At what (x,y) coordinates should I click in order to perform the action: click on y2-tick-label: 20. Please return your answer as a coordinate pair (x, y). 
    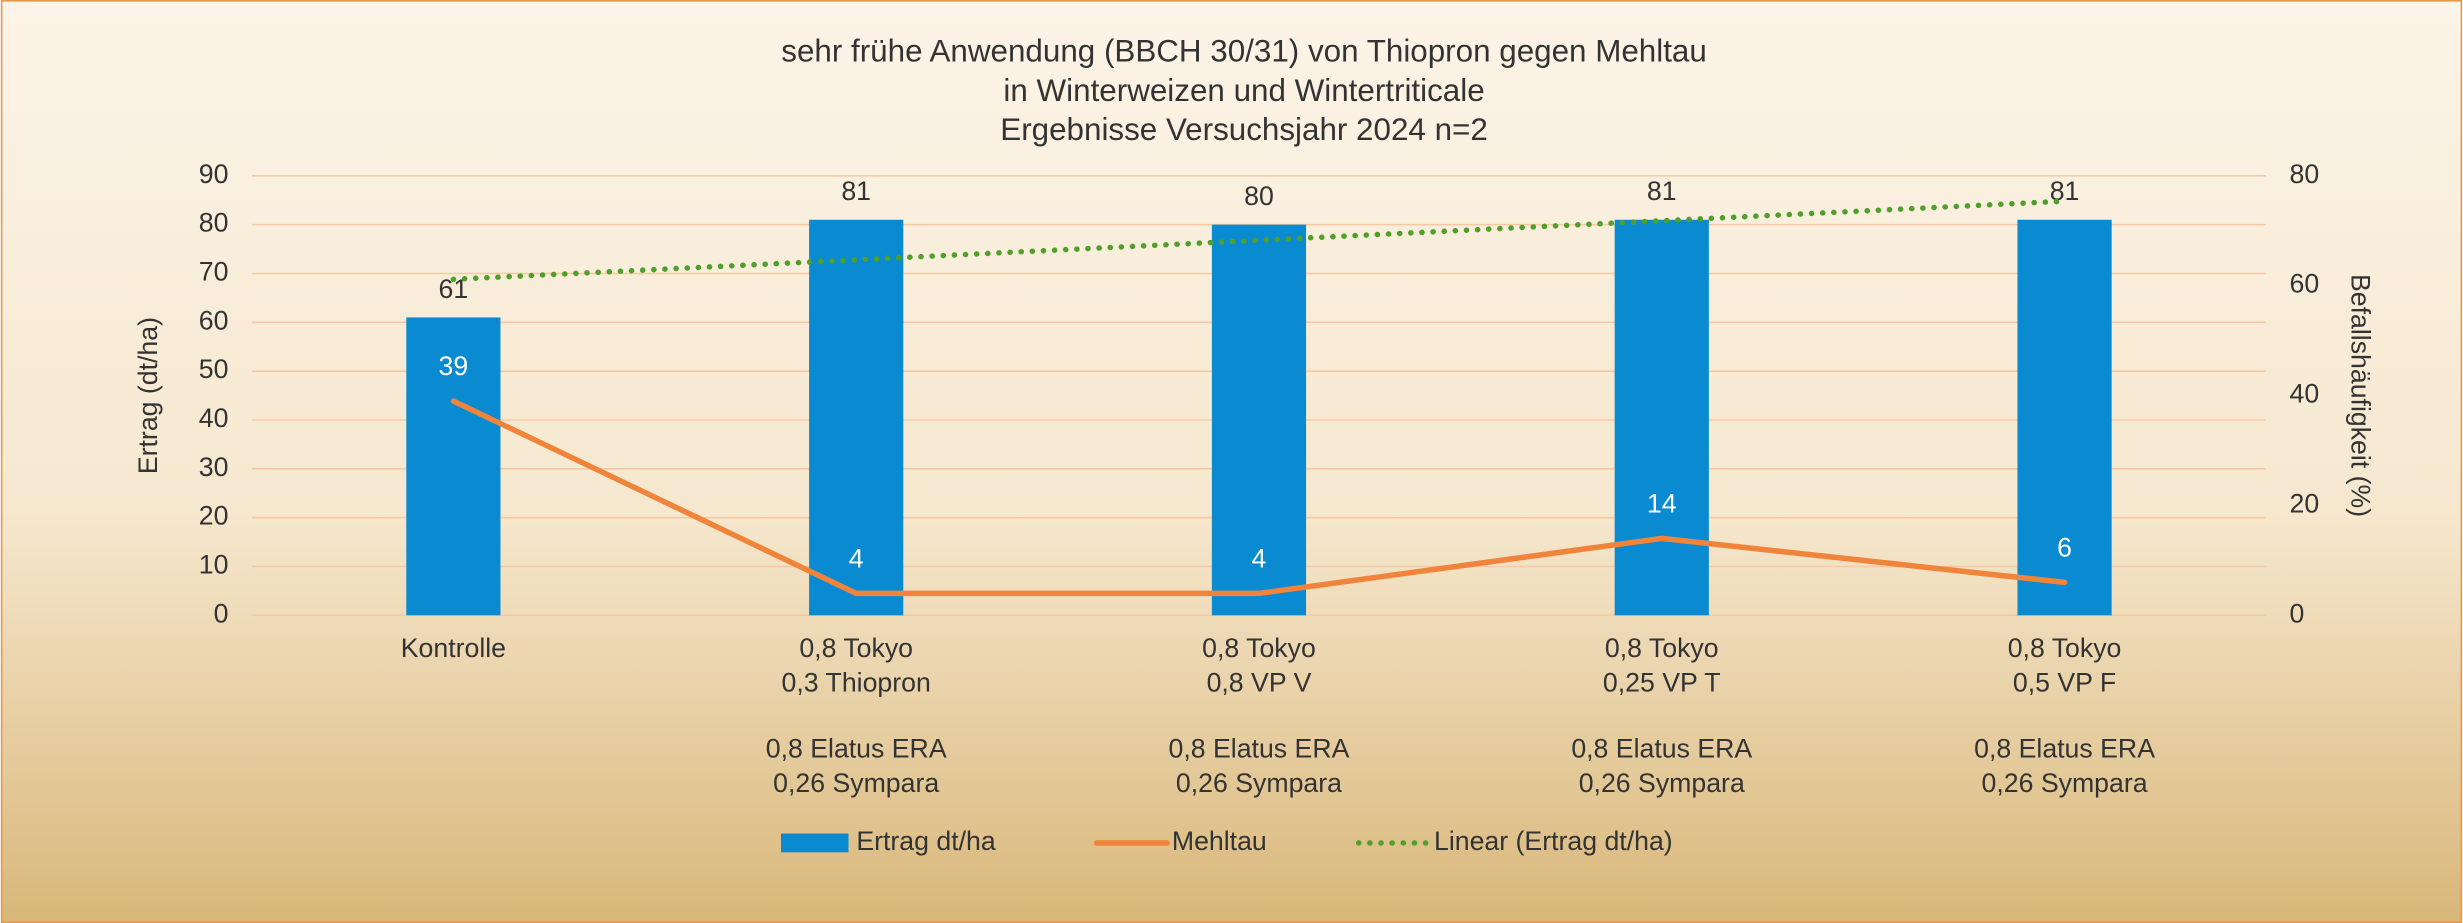
    Looking at the image, I should click on (2304, 503).